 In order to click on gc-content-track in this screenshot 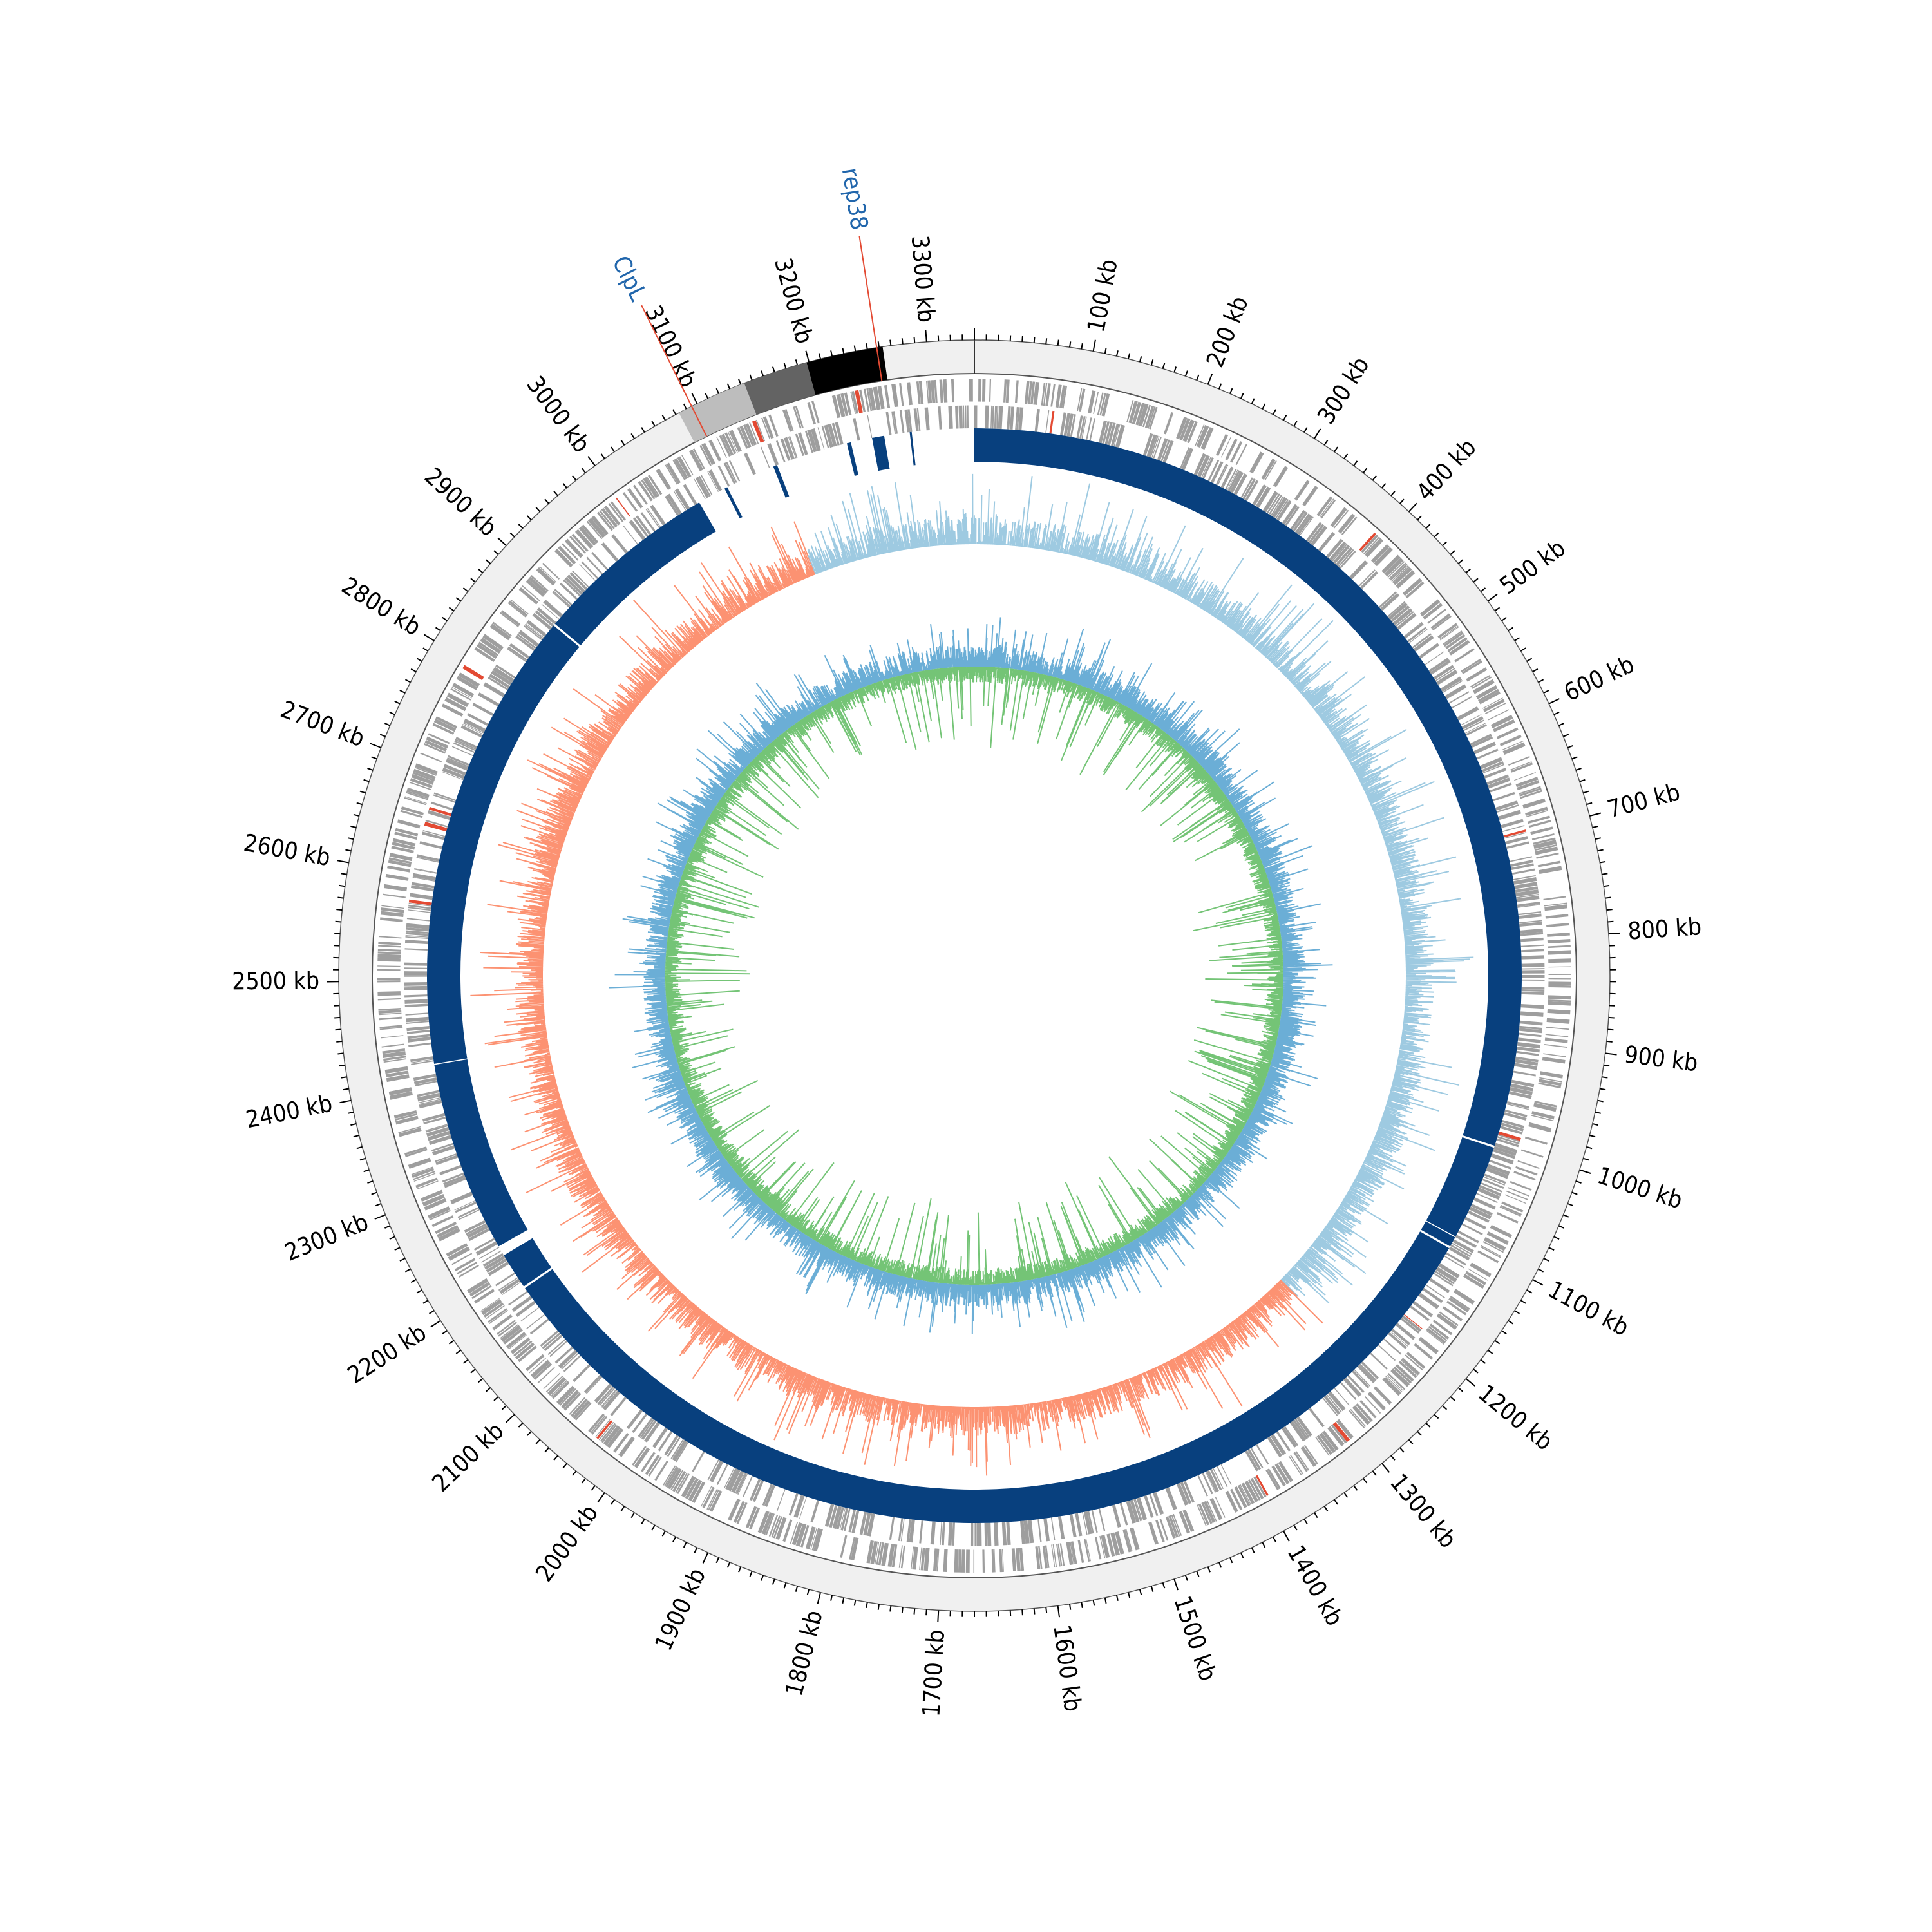, I will do `click(971, 975)`.